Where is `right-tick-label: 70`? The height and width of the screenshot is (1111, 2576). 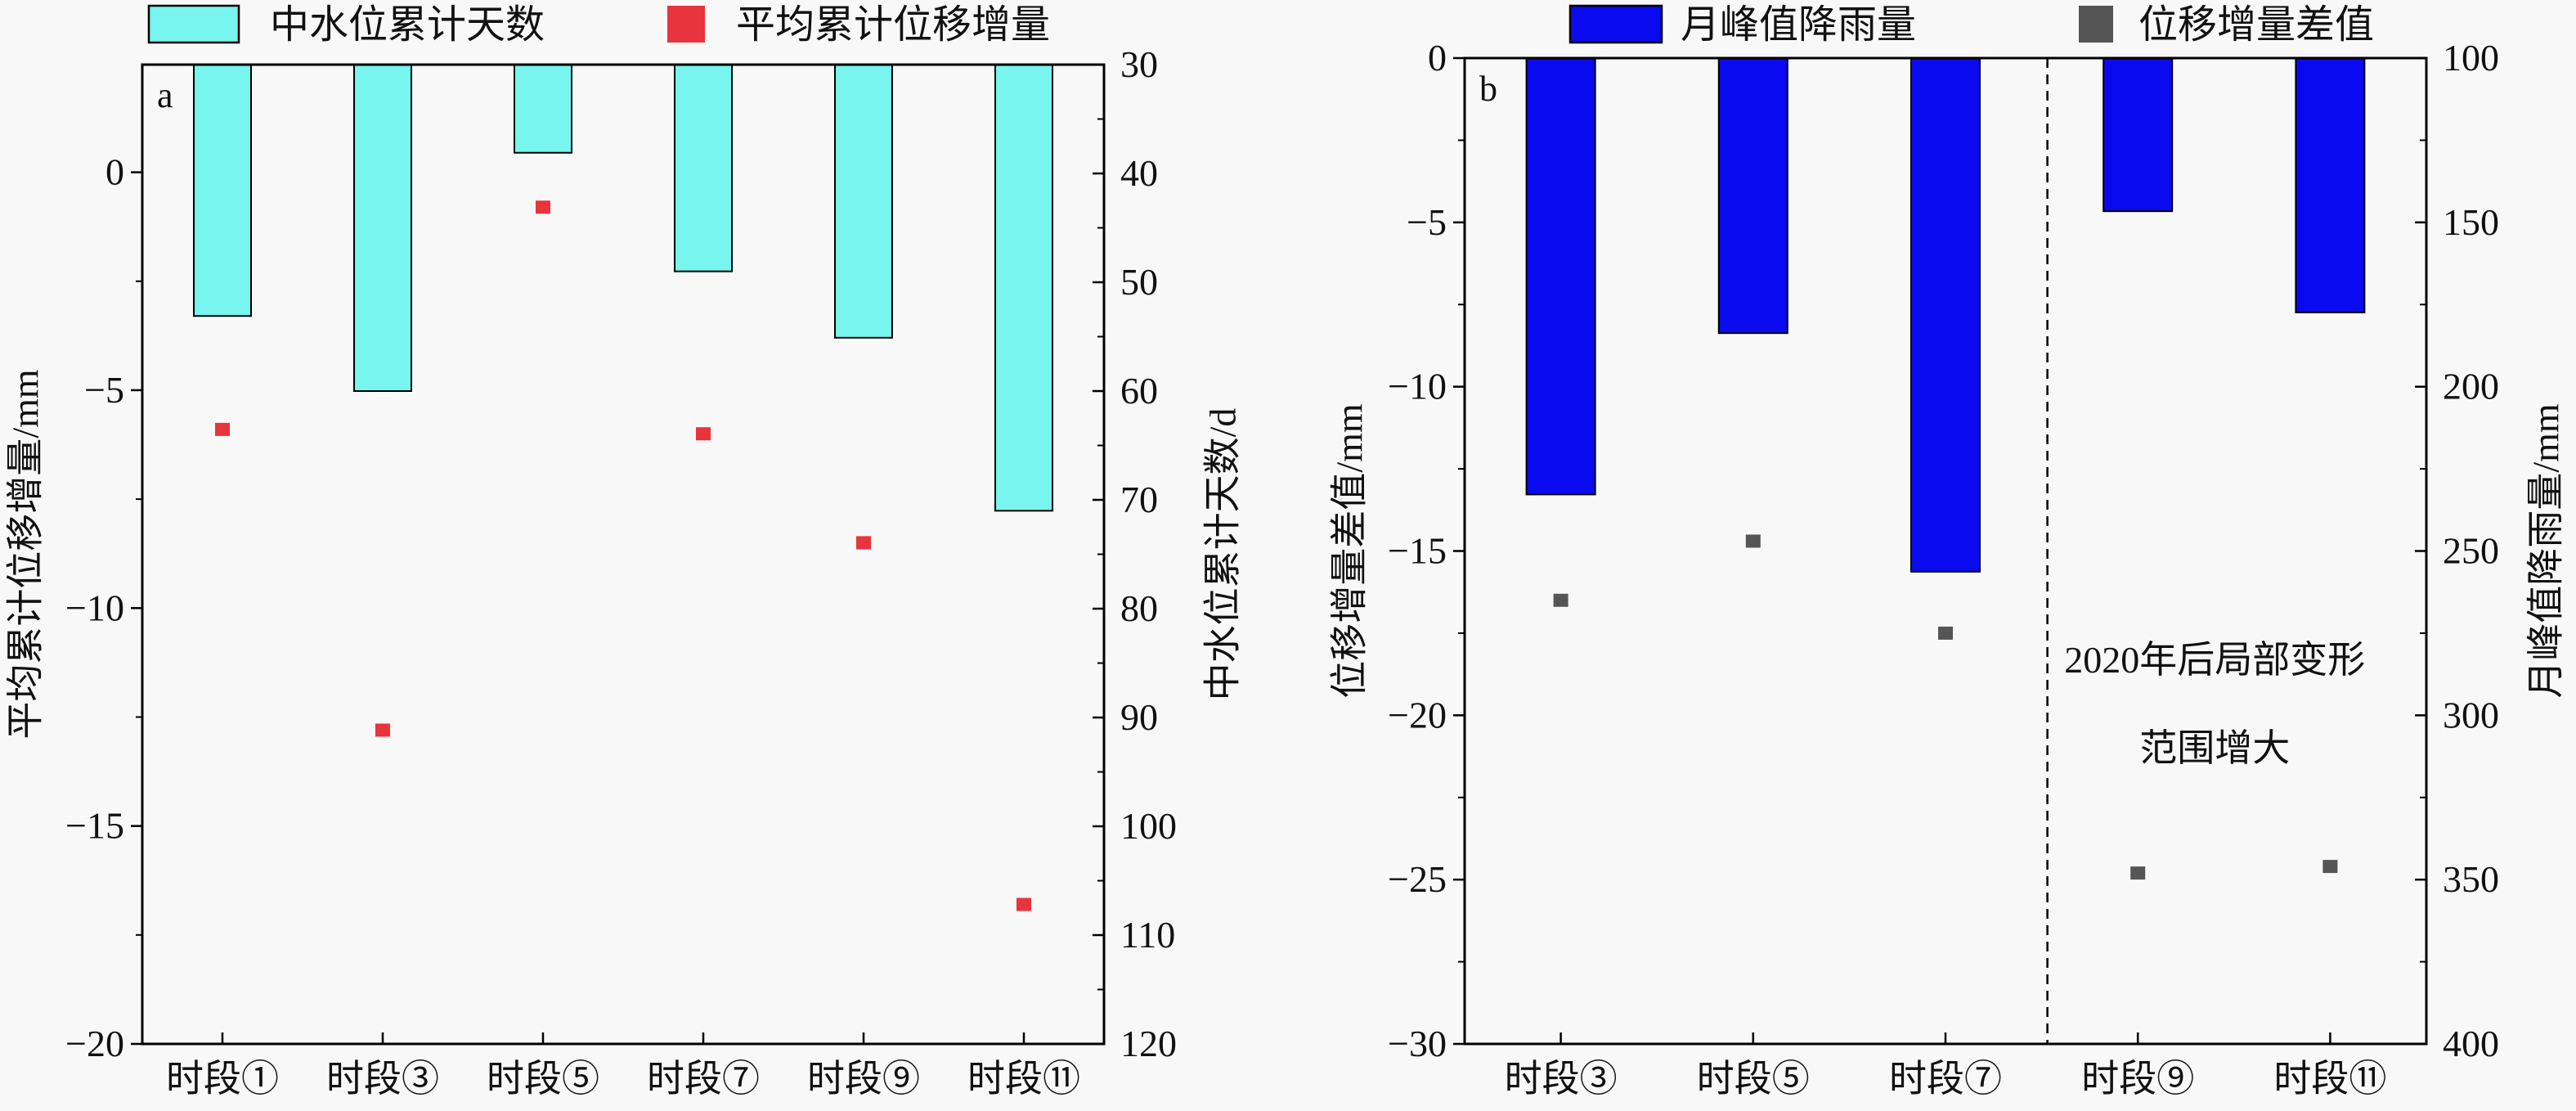
right-tick-label: 70 is located at coordinates (1139, 499).